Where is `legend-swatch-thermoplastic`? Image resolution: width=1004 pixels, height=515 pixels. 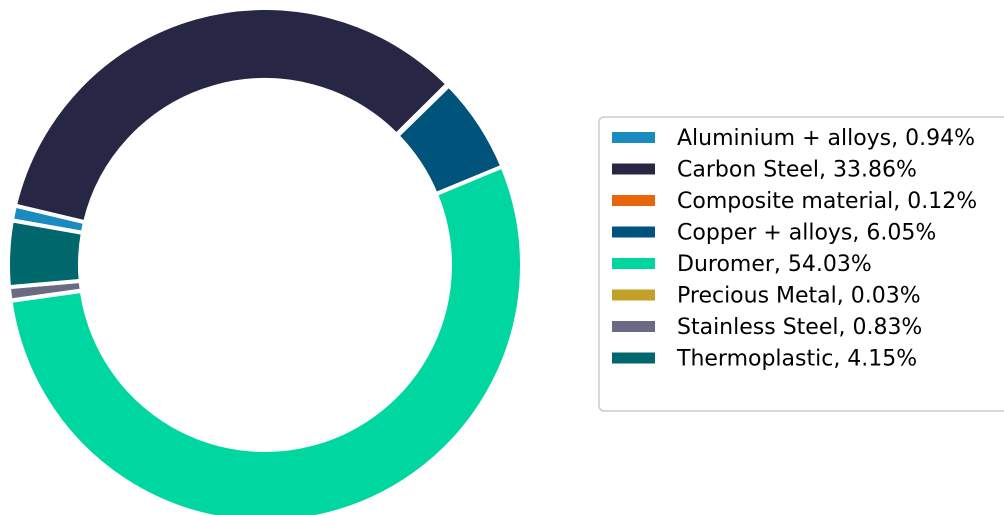 legend-swatch-thermoplastic is located at coordinates (633, 358).